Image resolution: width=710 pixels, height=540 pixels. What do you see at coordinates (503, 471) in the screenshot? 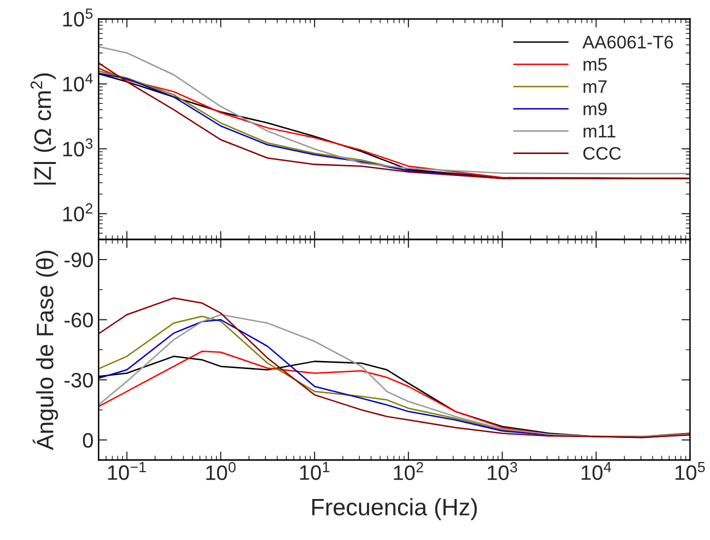
I see `x-tick-label: 10$^{3}$` at bounding box center [503, 471].